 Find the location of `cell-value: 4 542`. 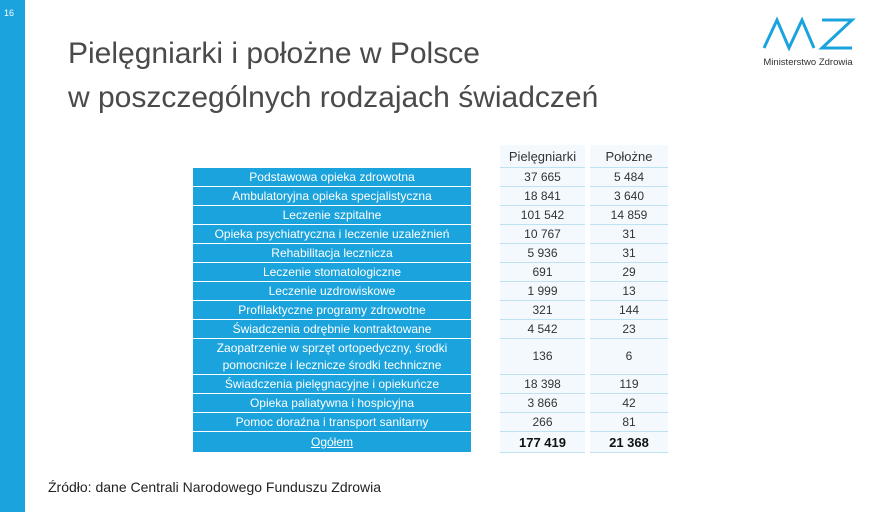

cell-value: 4 542 is located at coordinates (542, 329).